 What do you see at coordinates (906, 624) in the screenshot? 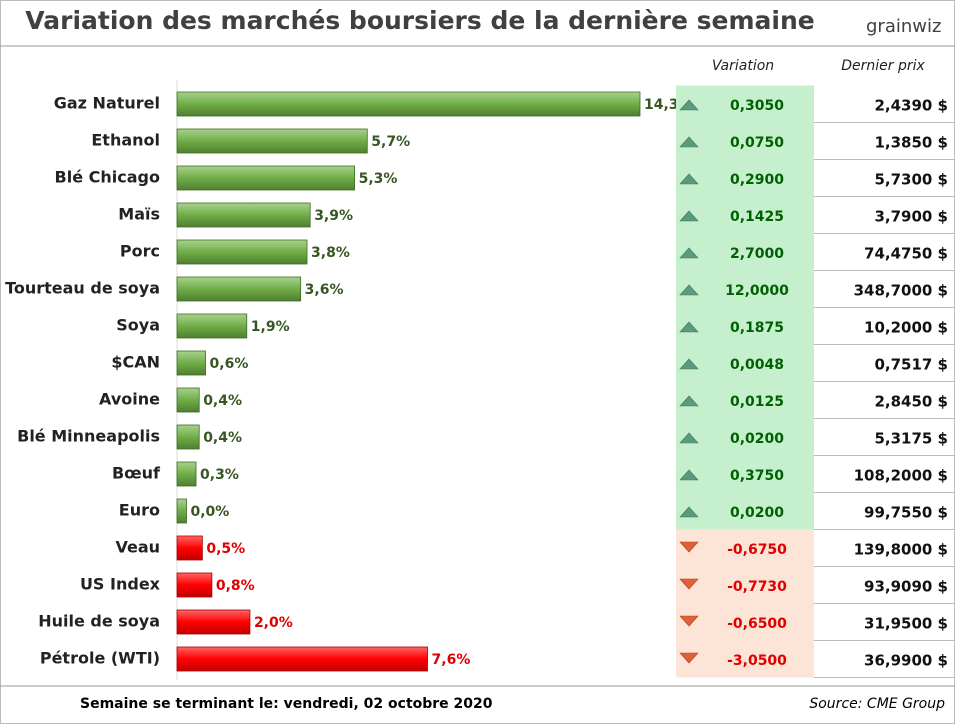
I see `price-label: 31,9500 $` at bounding box center [906, 624].